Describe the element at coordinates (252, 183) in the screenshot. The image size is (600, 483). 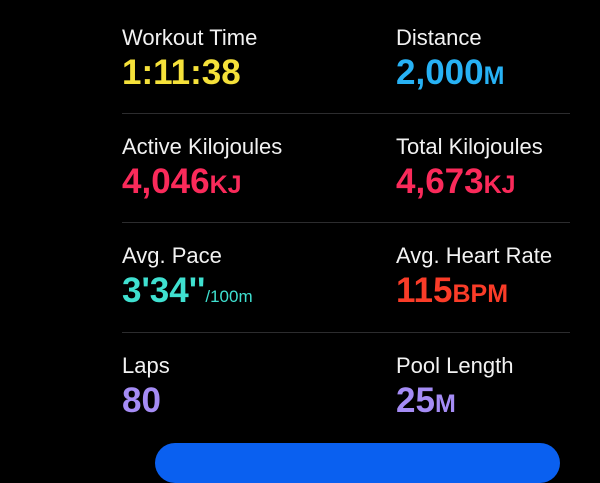
I see `metric-value: 4,046KJ` at that location.